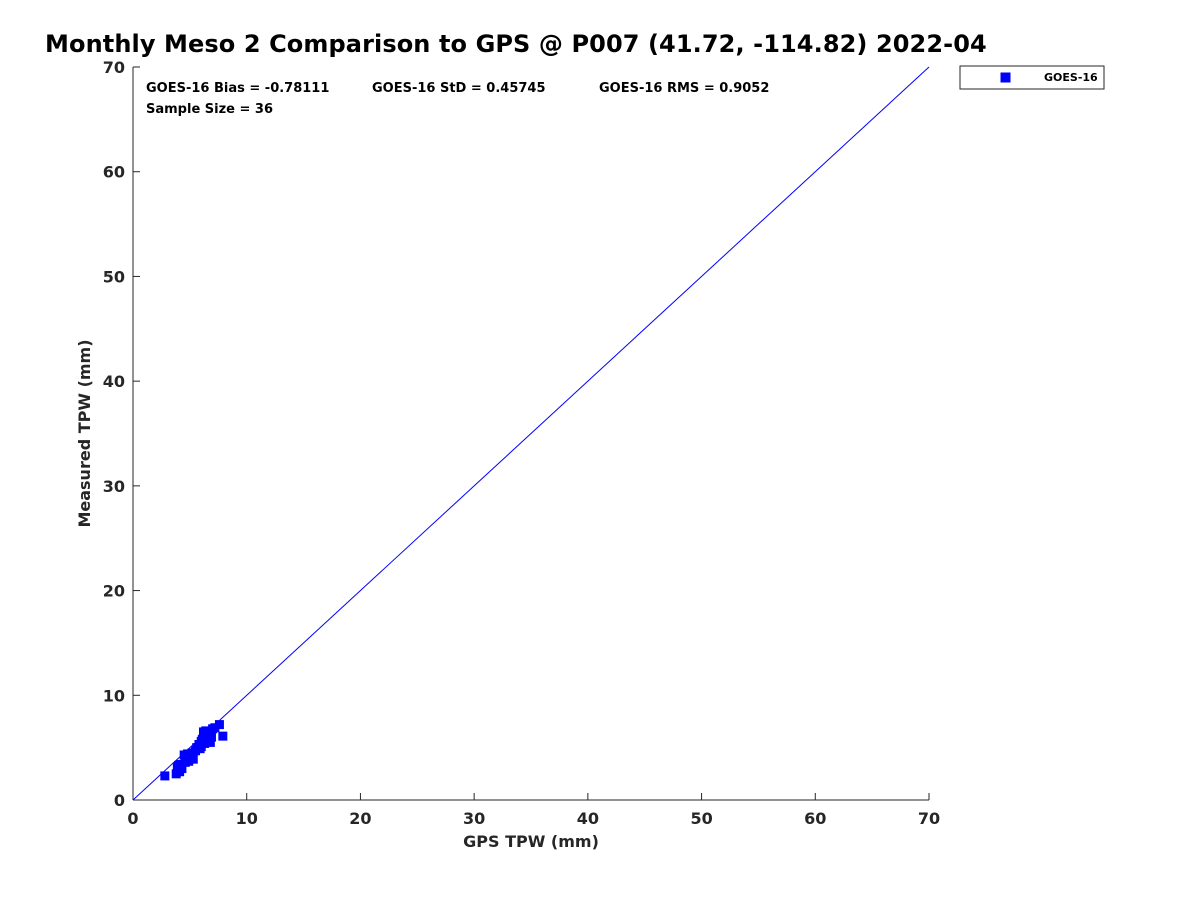 The width and height of the screenshot is (1200, 900). I want to click on y-tick-label: 50, so click(114, 276).